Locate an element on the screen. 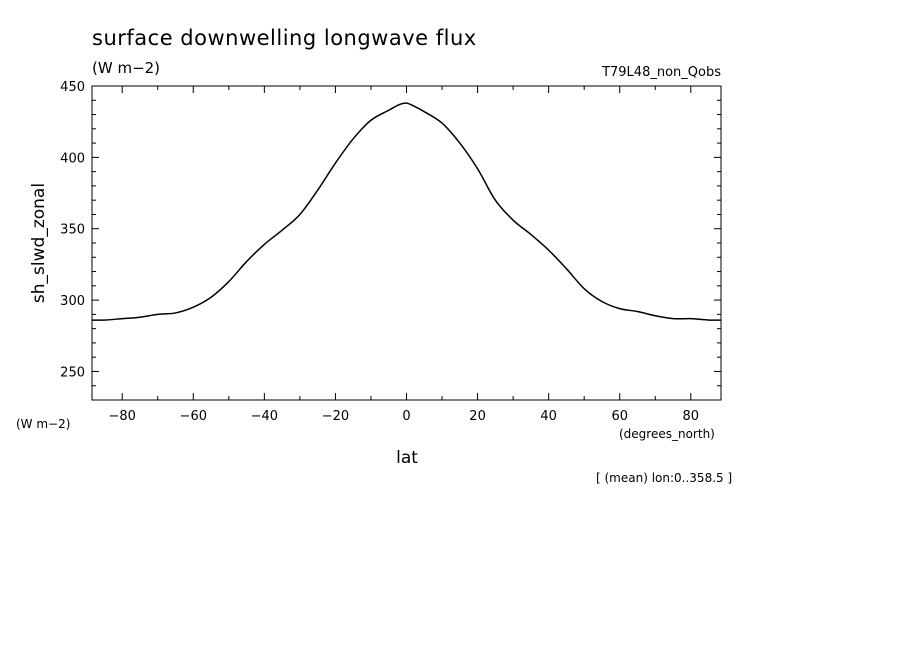 Image resolution: width=904 pixels, height=654 pixels. y-tick-label: 350 is located at coordinates (72, 230).